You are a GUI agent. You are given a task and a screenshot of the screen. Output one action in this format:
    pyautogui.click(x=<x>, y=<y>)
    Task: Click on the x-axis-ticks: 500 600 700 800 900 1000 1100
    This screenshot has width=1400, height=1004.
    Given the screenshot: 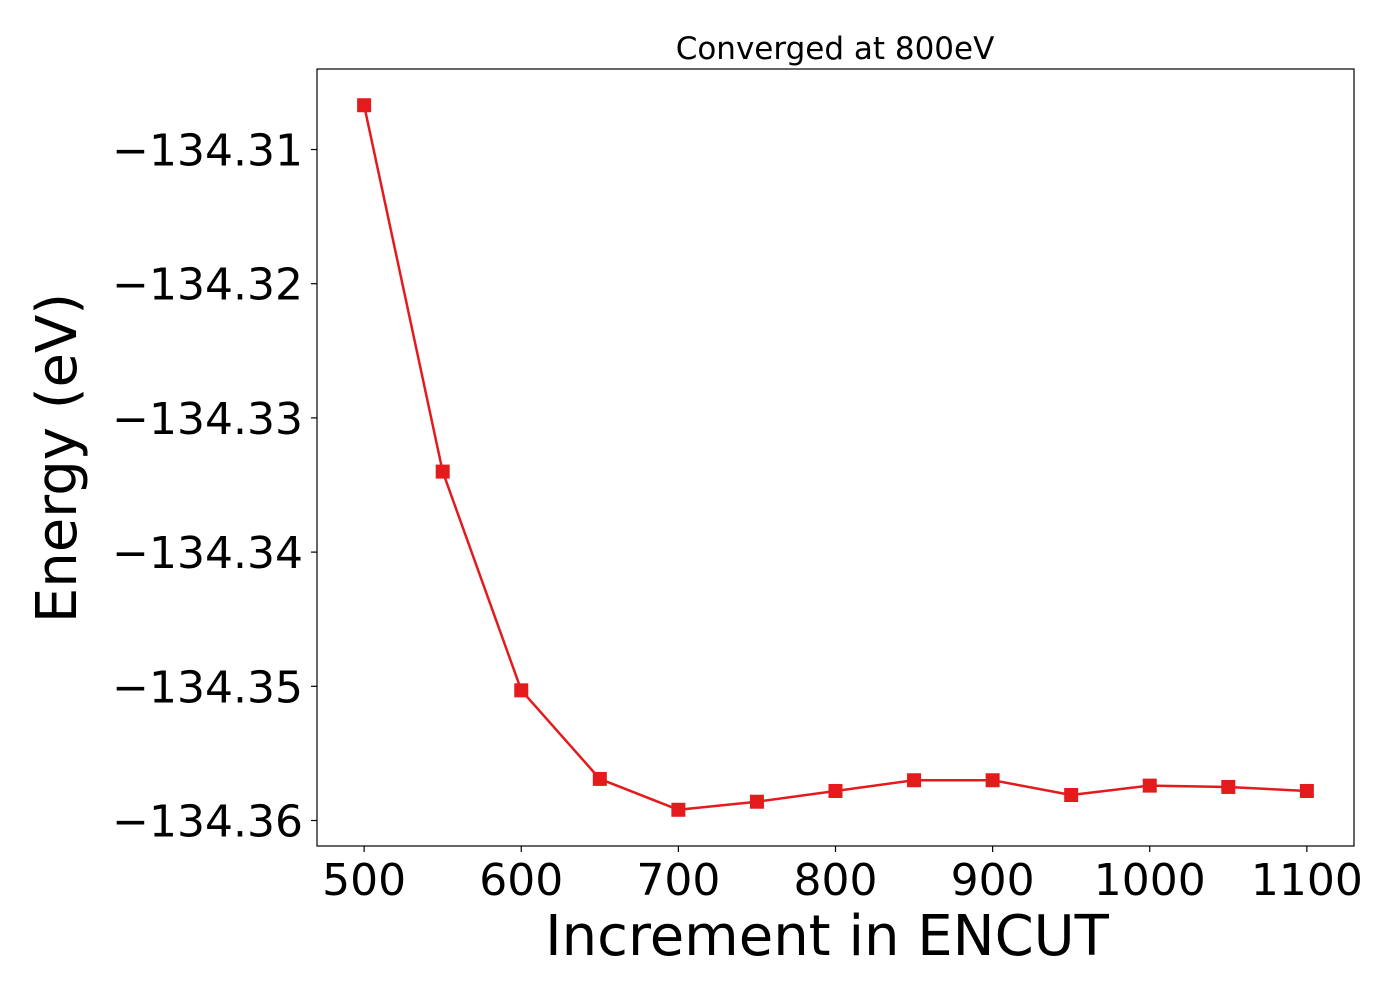 What is the action you would take?
    pyautogui.click(x=842, y=876)
    